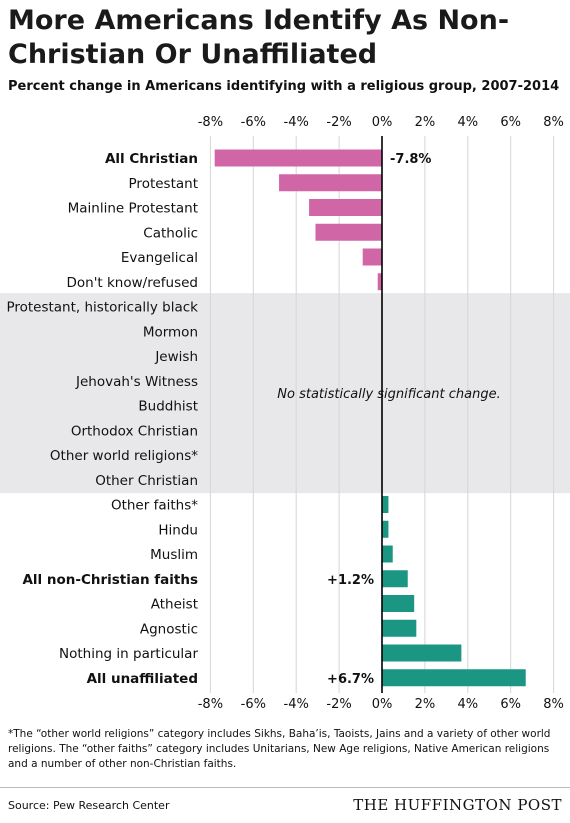  What do you see at coordinates (142, 679) in the screenshot?
I see `category-label: All unaffiliated` at bounding box center [142, 679].